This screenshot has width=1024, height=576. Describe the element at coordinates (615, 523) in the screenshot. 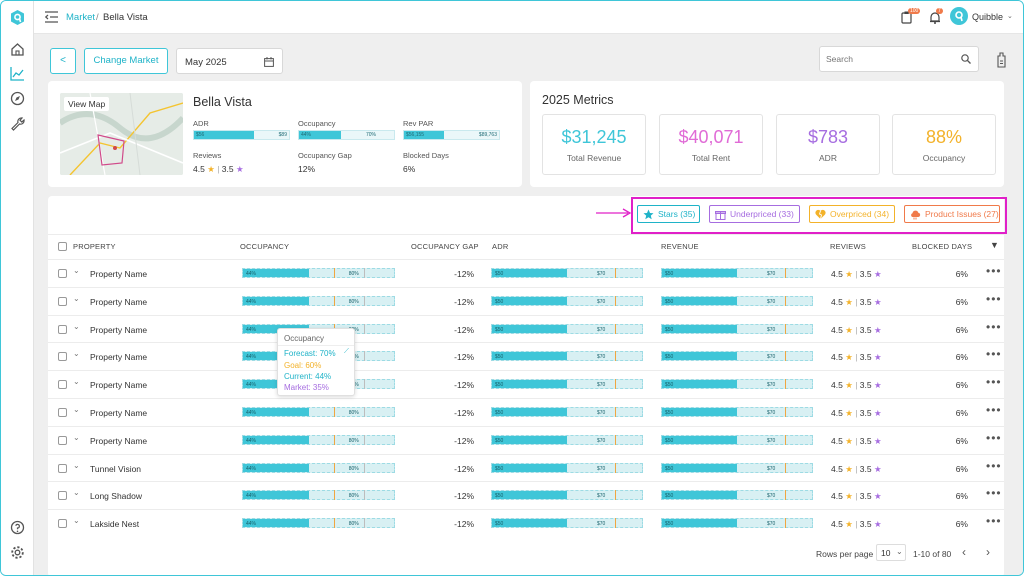

I see `adr-goal-line` at that location.